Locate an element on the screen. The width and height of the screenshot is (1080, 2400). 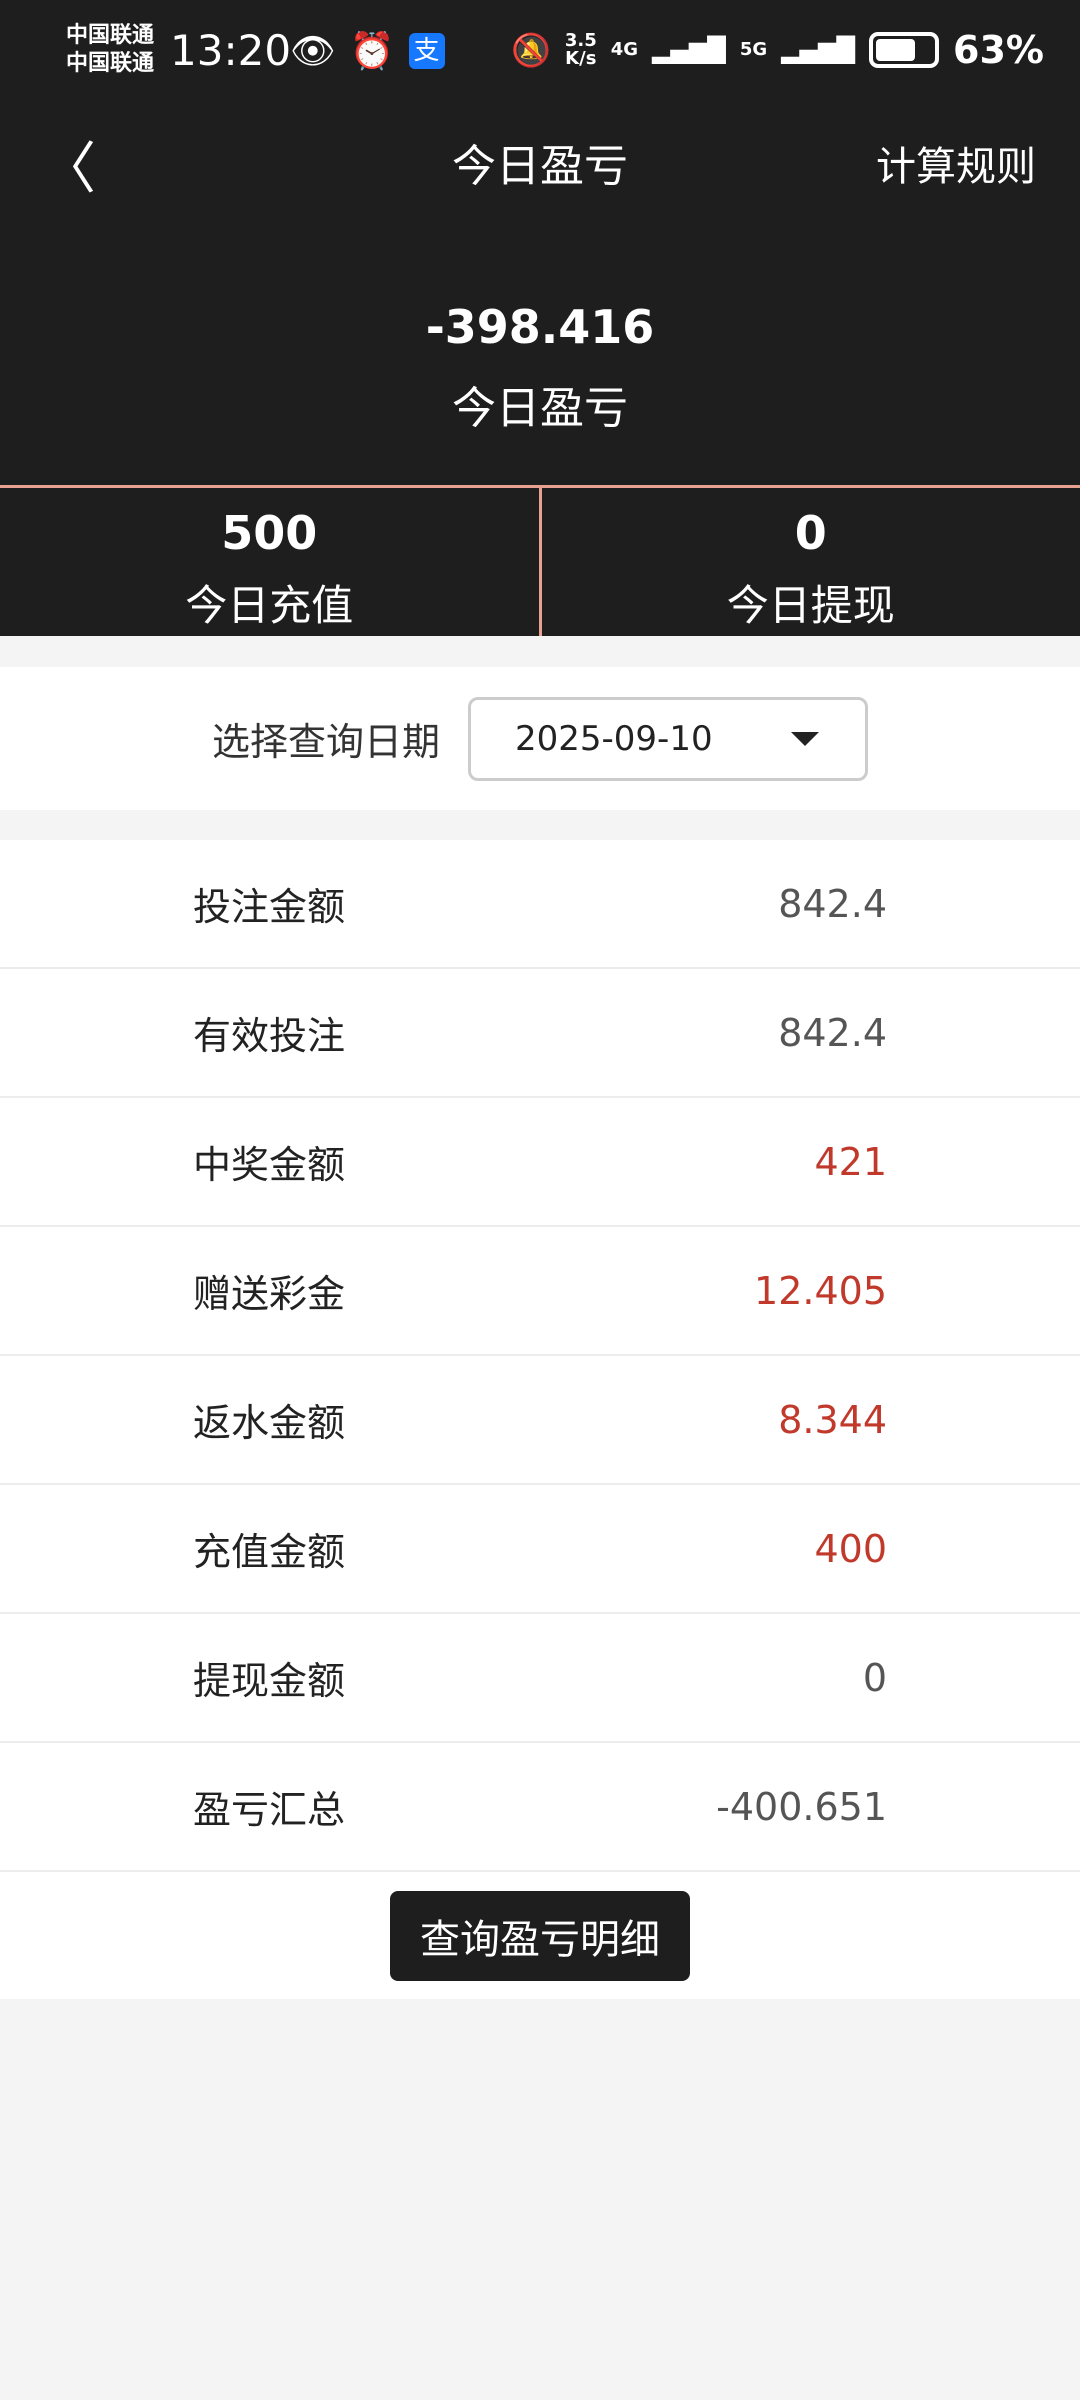
stat-withdraw: 0 今日提现 is located at coordinates (809, 562).